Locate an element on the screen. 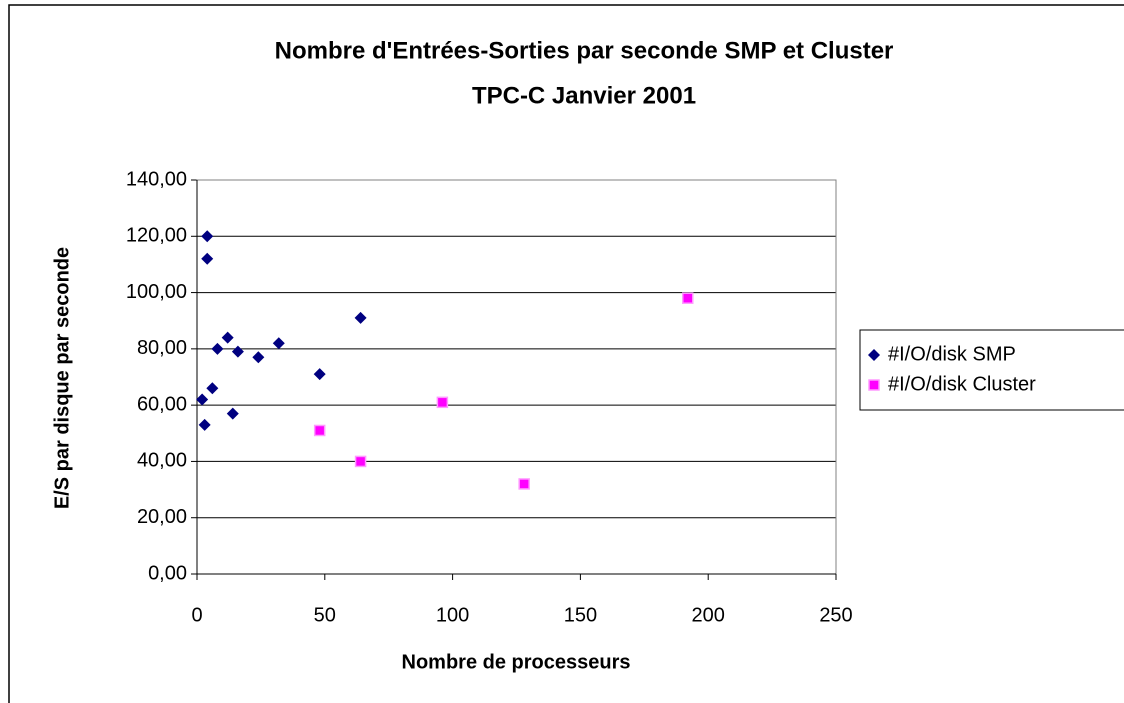  x-tick-label: 150 is located at coordinates (580, 615).